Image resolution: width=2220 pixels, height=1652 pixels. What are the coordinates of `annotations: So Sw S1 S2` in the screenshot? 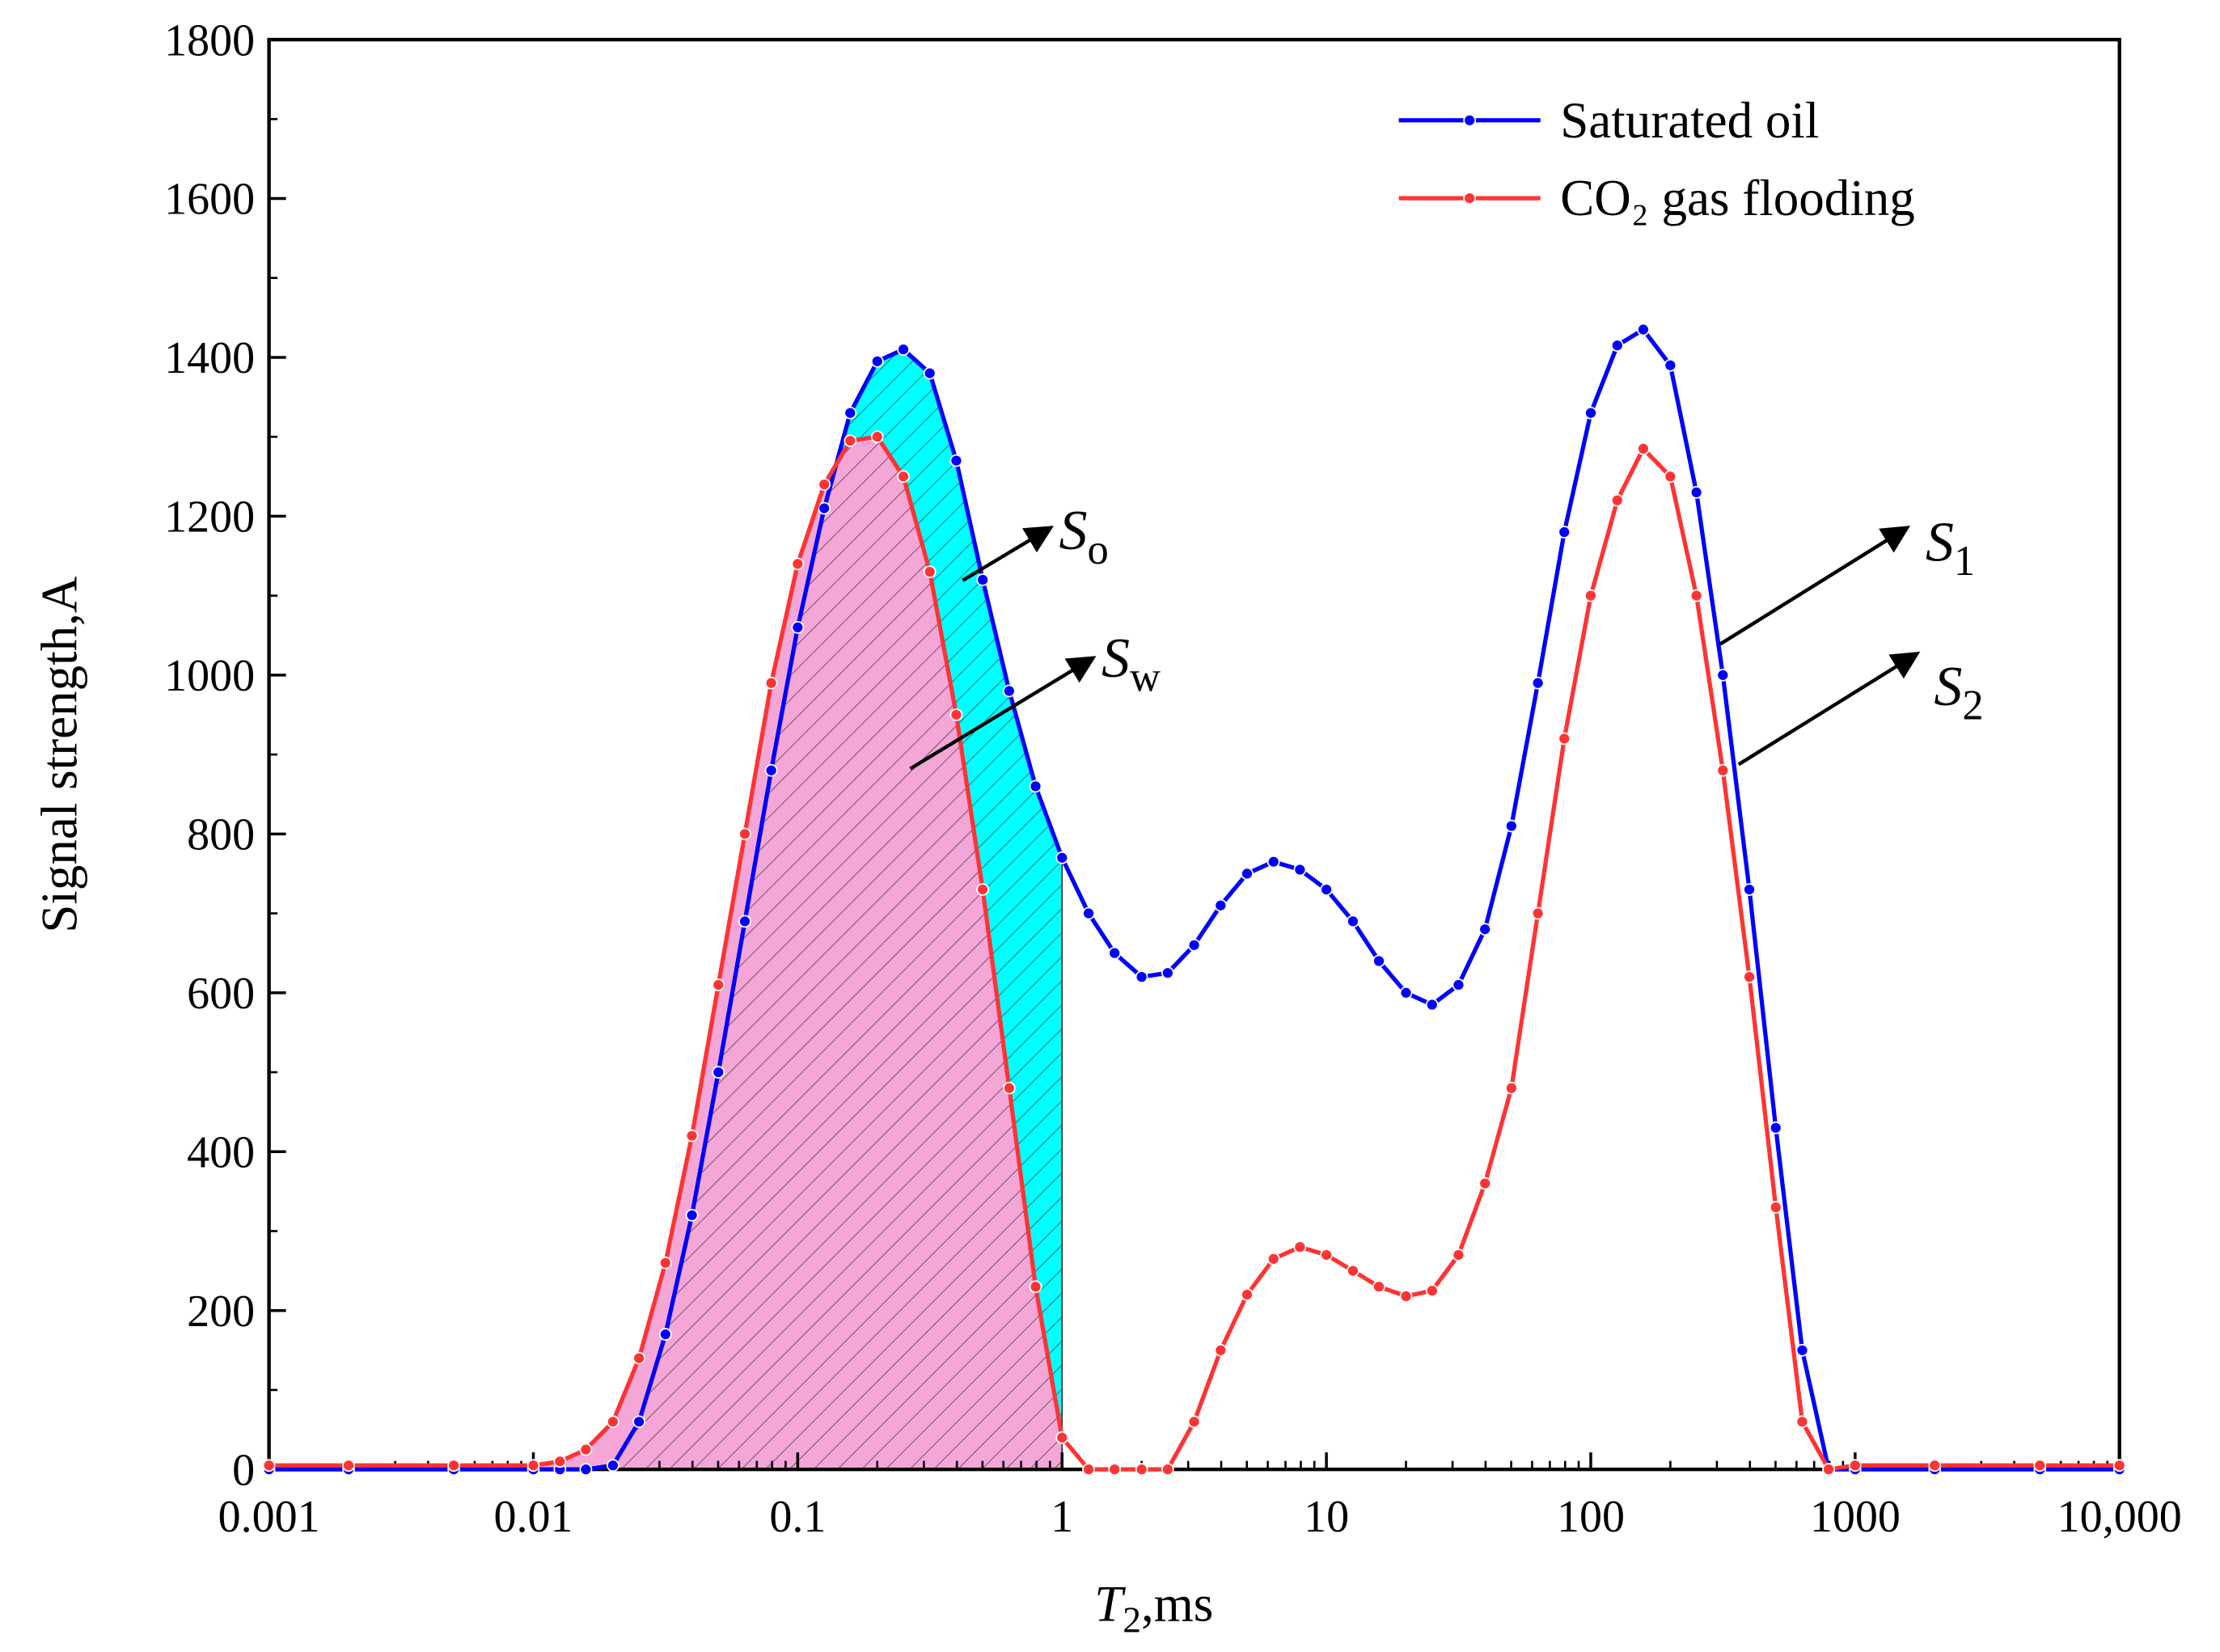 It's located at (1446, 635).